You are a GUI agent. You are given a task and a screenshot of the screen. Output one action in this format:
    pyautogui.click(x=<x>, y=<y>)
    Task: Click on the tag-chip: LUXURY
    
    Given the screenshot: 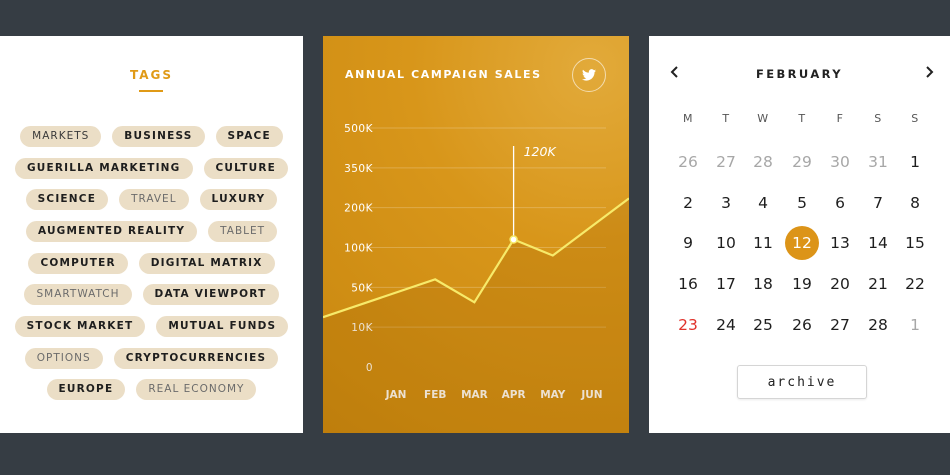 What is the action you would take?
    pyautogui.click(x=238, y=199)
    